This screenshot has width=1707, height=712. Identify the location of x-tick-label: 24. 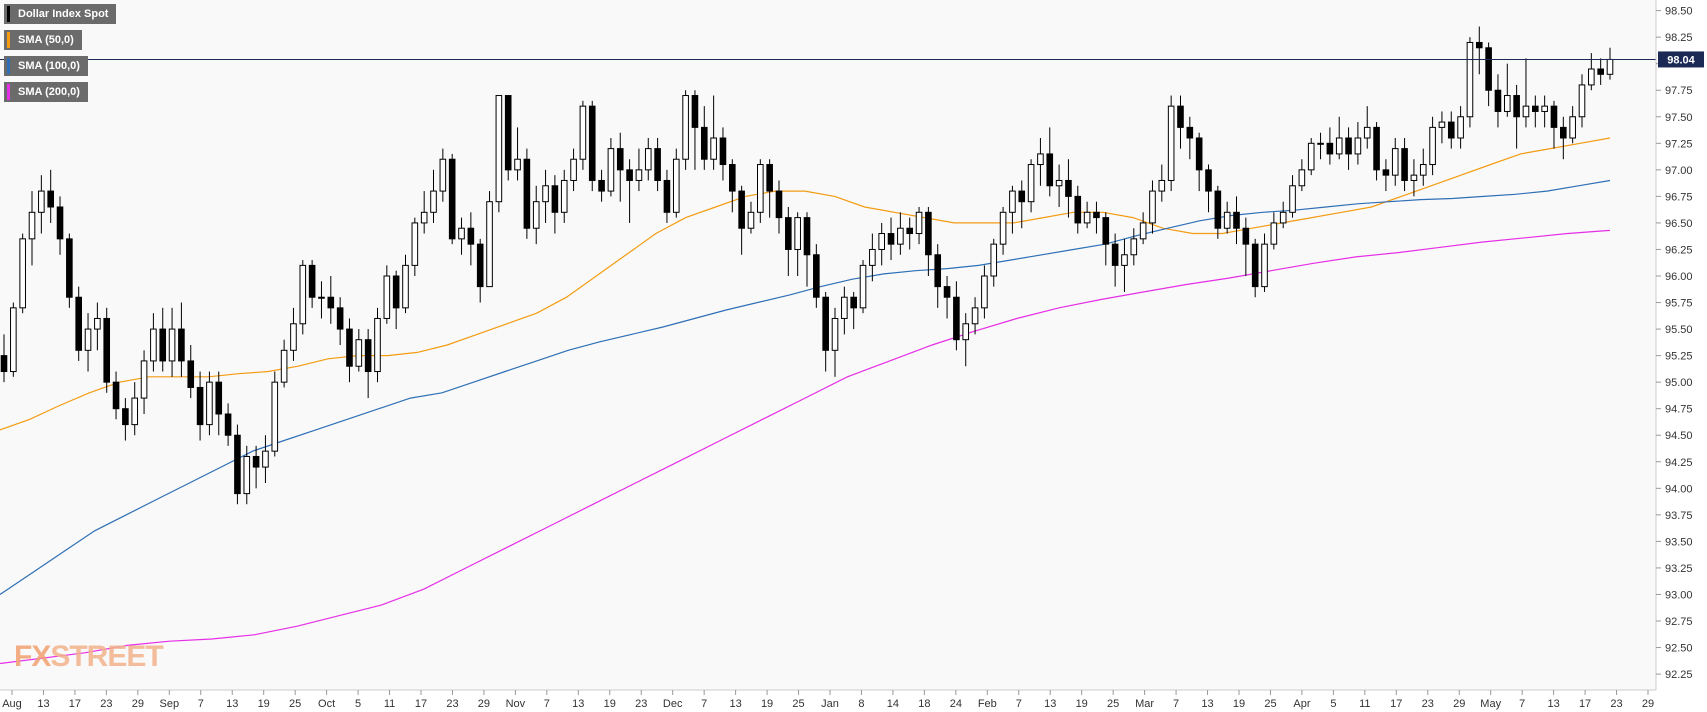
(956, 704).